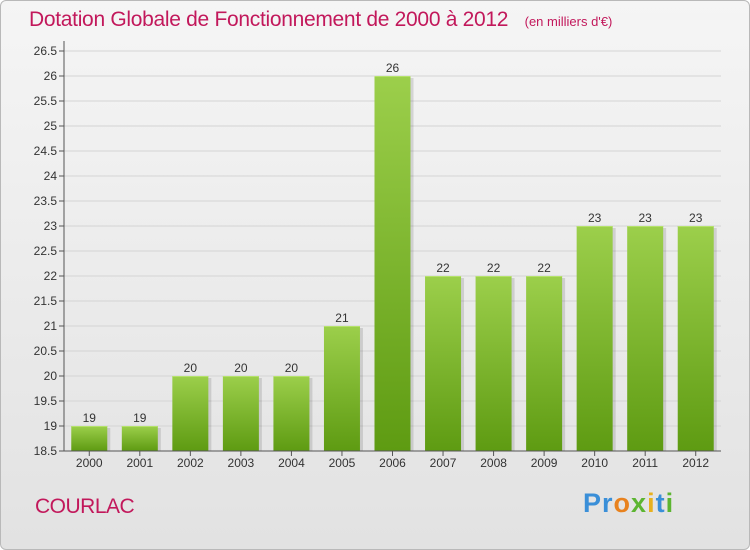 The width and height of the screenshot is (750, 550). What do you see at coordinates (51, 226) in the screenshot?
I see `y-tick-label: 23` at bounding box center [51, 226].